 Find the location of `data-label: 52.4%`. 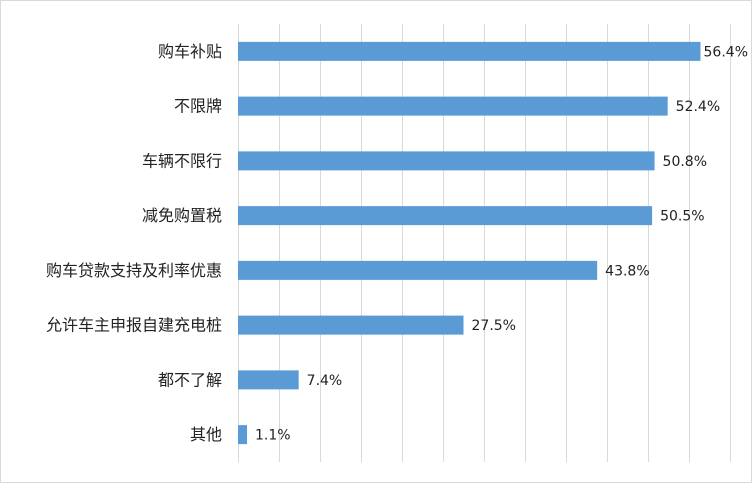

data-label: 52.4% is located at coordinates (698, 107).